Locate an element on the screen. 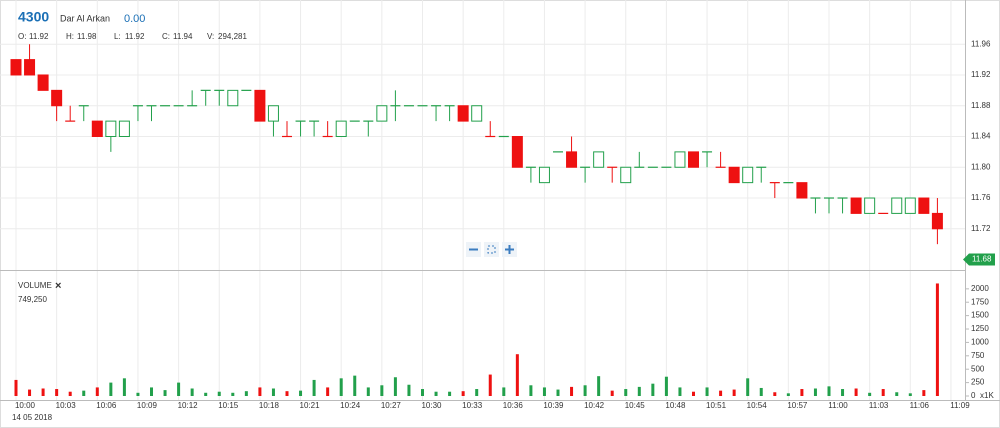  volume-tick-label: 750 is located at coordinates (978, 355).